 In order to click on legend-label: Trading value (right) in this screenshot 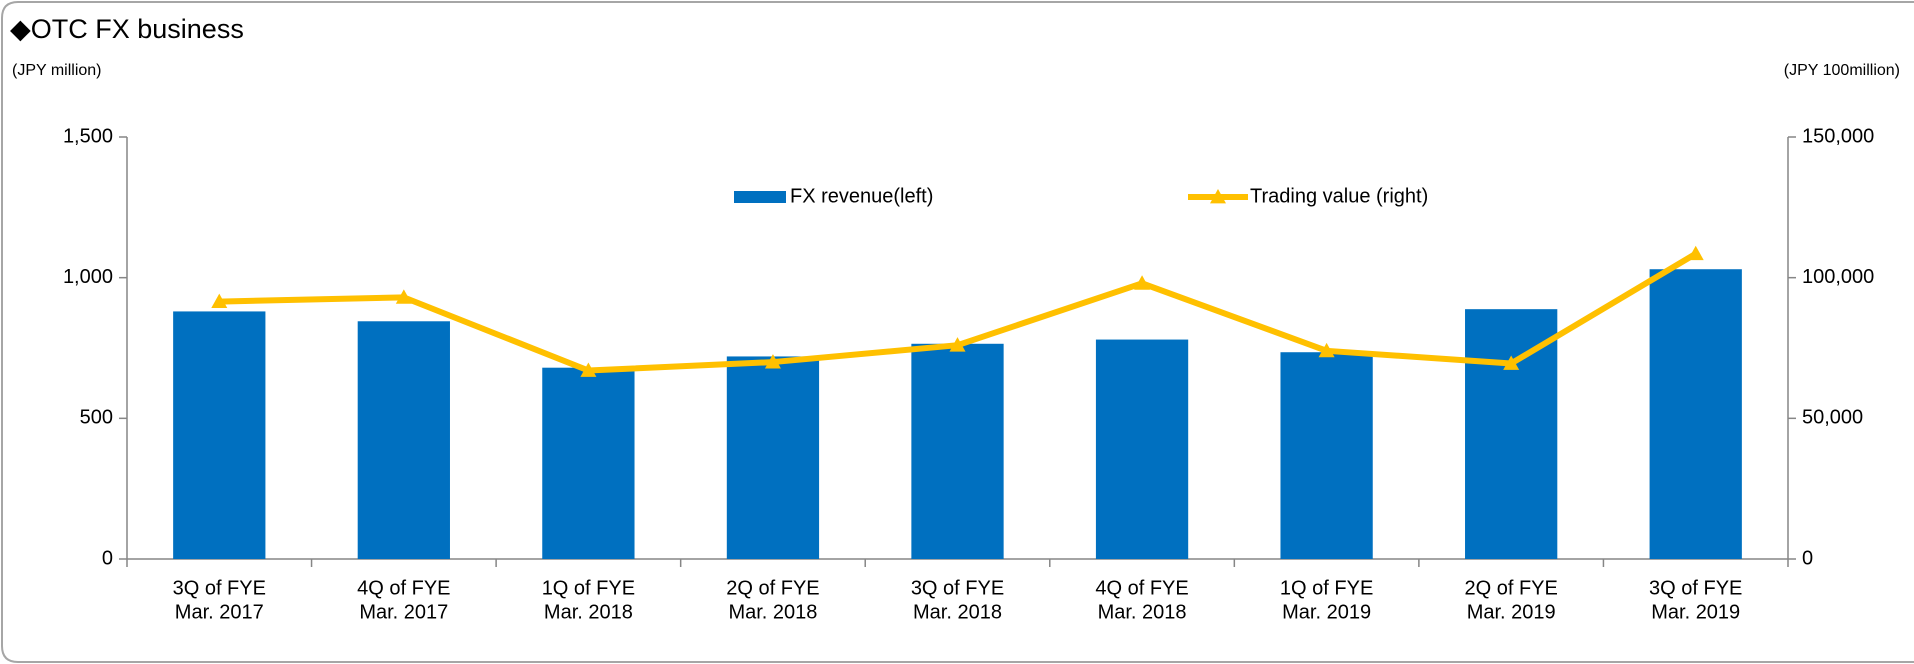, I will do `click(1339, 196)`.